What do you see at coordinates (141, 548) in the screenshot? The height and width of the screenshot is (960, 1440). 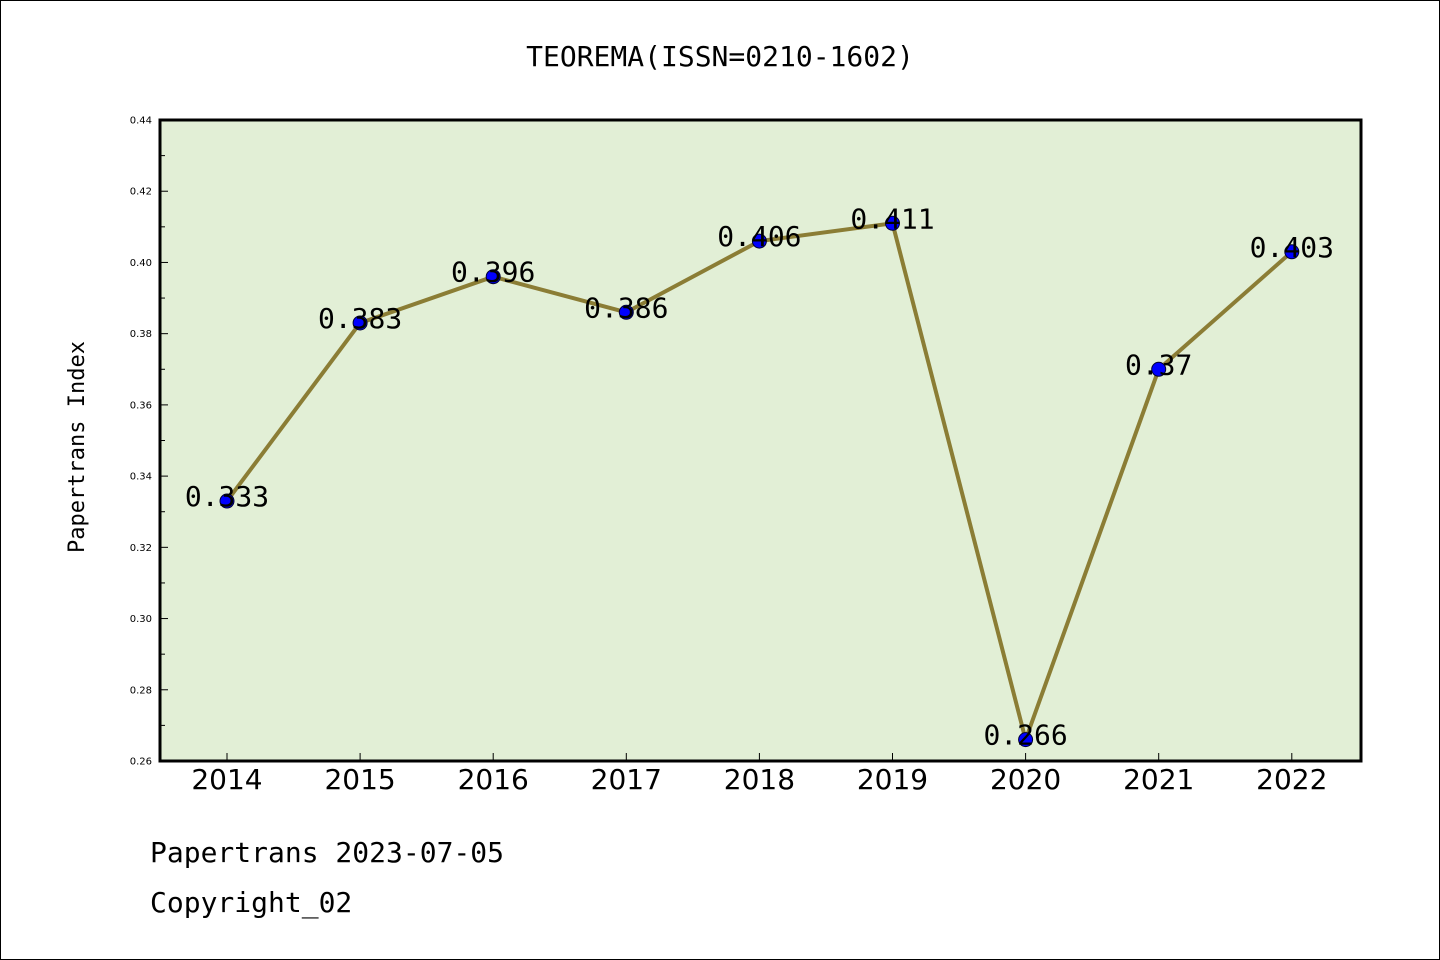 I see `y-tick-label: 0.32` at bounding box center [141, 548].